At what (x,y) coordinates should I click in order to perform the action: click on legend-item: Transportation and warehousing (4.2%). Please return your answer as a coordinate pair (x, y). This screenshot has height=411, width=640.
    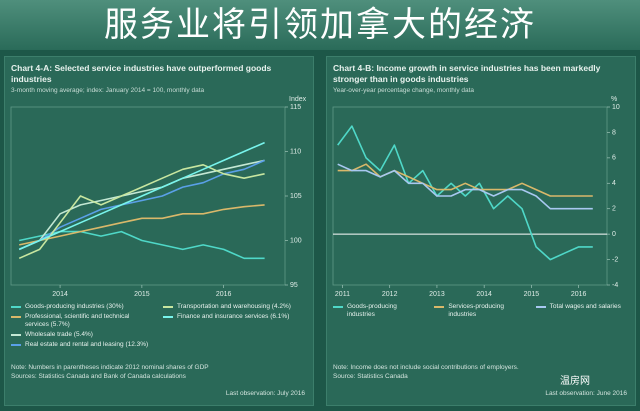
    Looking at the image, I should click on (235, 307).